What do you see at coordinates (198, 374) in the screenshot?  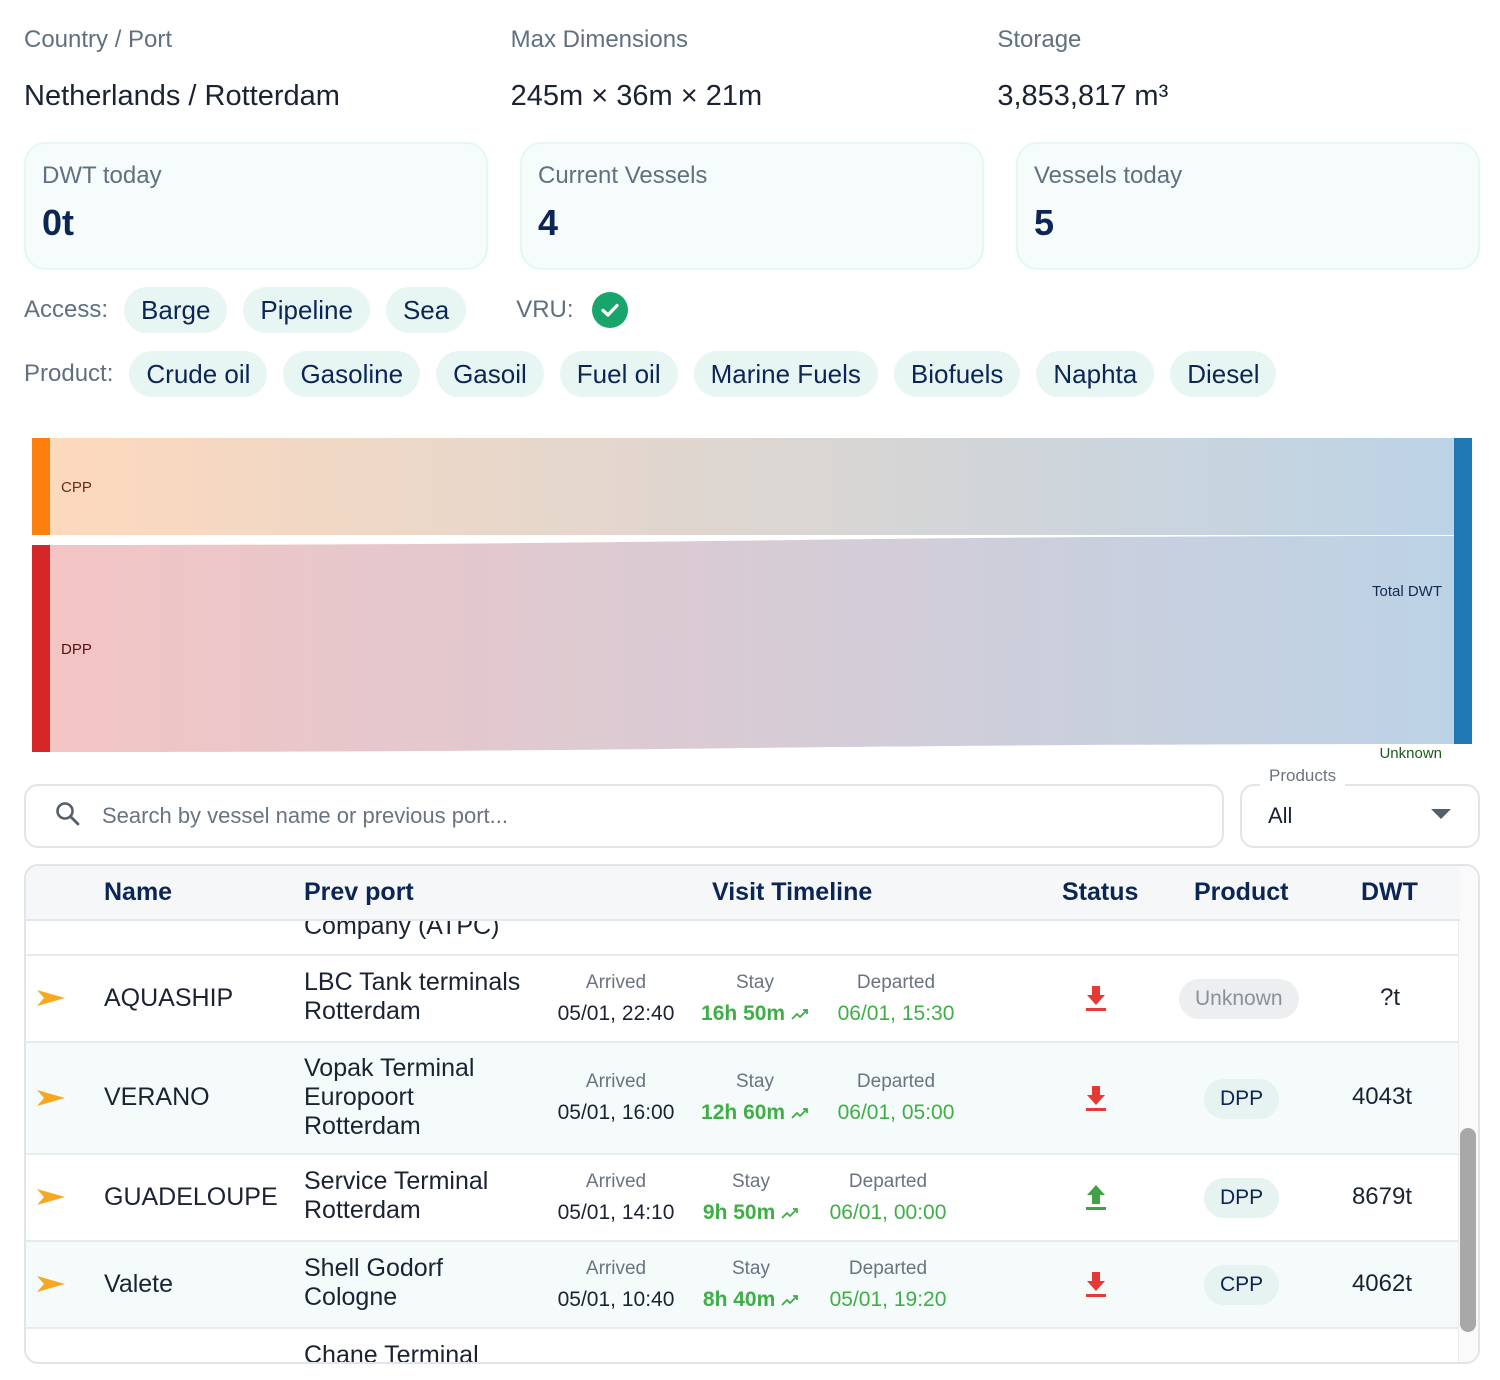 I see `product-chip-crude-oil: Crude oil` at bounding box center [198, 374].